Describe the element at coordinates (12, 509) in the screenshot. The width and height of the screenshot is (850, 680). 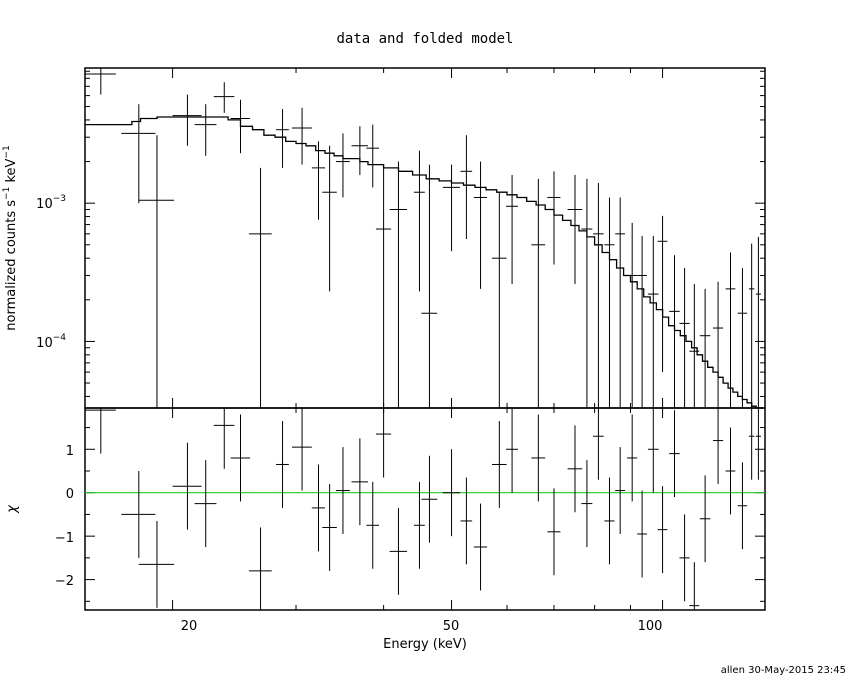
I see `residual-y-axis-label: χ` at that location.